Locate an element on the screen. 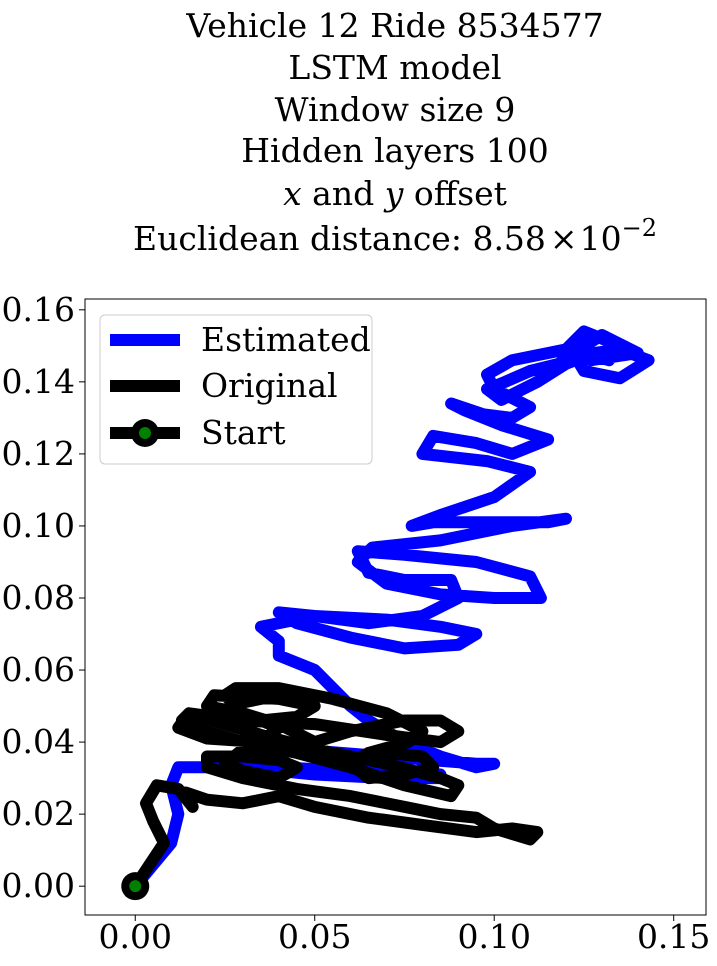  title-offset-and-word: and is located at coordinates (343, 193).